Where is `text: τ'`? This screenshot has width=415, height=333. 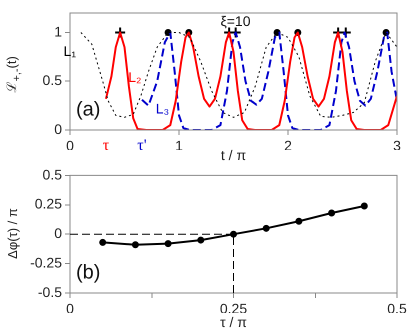
text: τ' is located at coordinates (142, 145).